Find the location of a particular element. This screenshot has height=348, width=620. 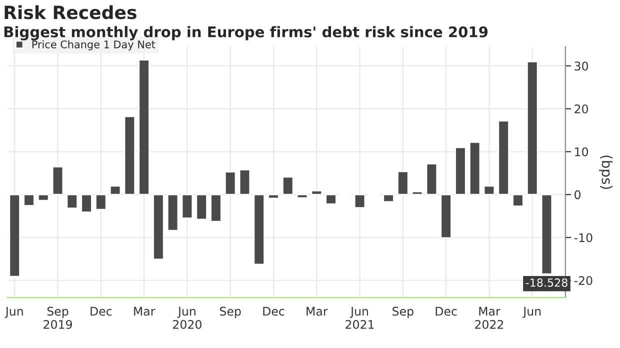

chart-title: Risk Recedes is located at coordinates (70, 12).